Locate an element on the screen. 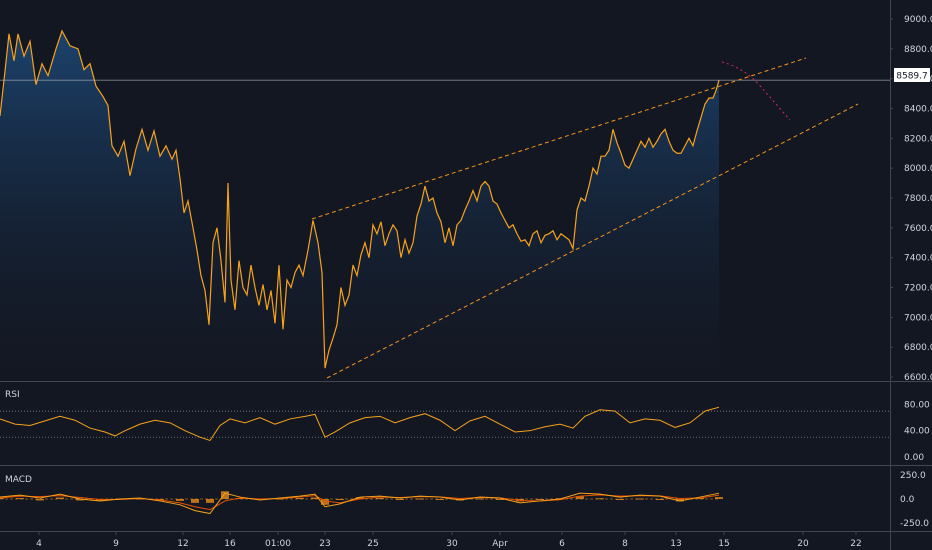  time-axis-label: 15 is located at coordinates (723, 544).